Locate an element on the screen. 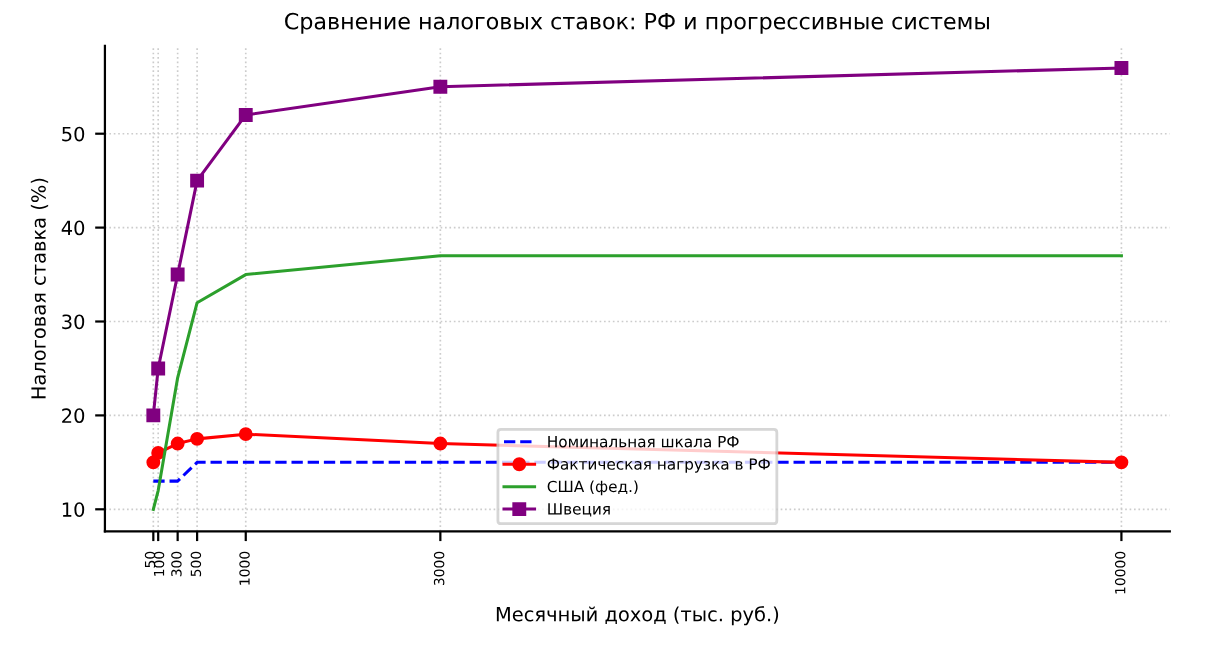 Image resolution: width=1206 pixels, height=656 pixels. y-tick-label: 20 is located at coordinates (73, 416).